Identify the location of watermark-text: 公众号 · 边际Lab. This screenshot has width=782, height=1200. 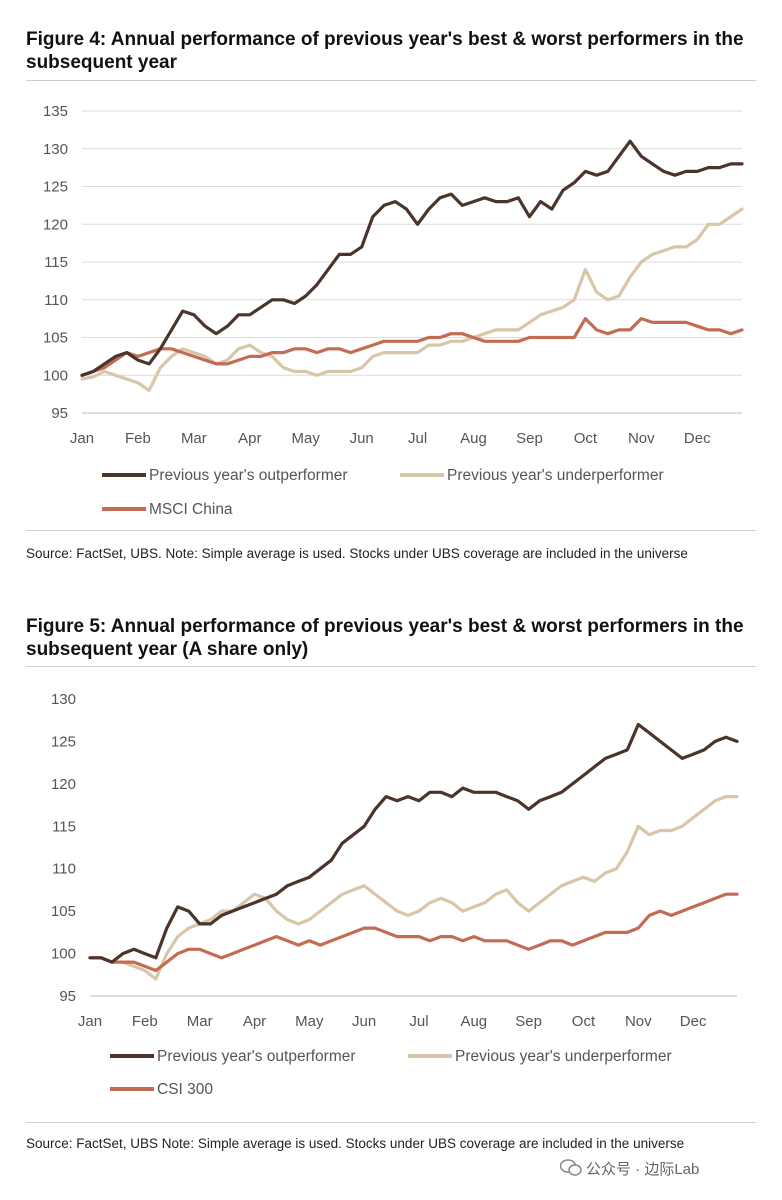
(643, 1169).